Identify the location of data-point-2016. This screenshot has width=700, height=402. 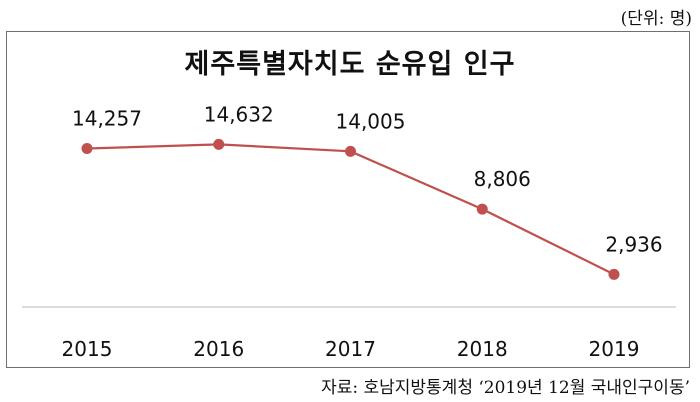
(219, 144).